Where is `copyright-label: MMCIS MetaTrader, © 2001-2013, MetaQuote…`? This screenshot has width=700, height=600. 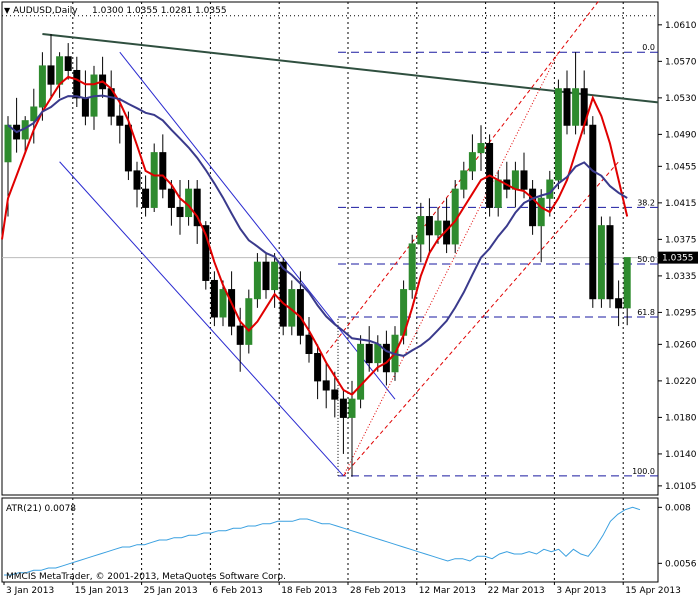 copyright-label: MMCIS MetaTrader, © 2001-2013, MetaQuote… is located at coordinates (146, 577).